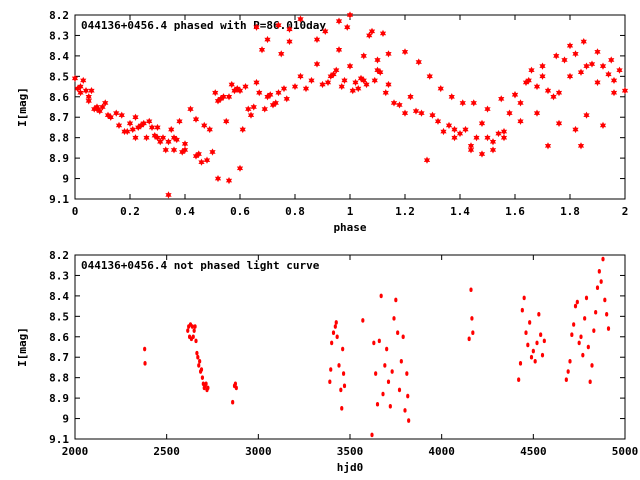 The width and height of the screenshot is (640, 480). What do you see at coordinates (59, 97) in the screenshot?
I see `y-tick-label: 8.6` at bounding box center [59, 97].